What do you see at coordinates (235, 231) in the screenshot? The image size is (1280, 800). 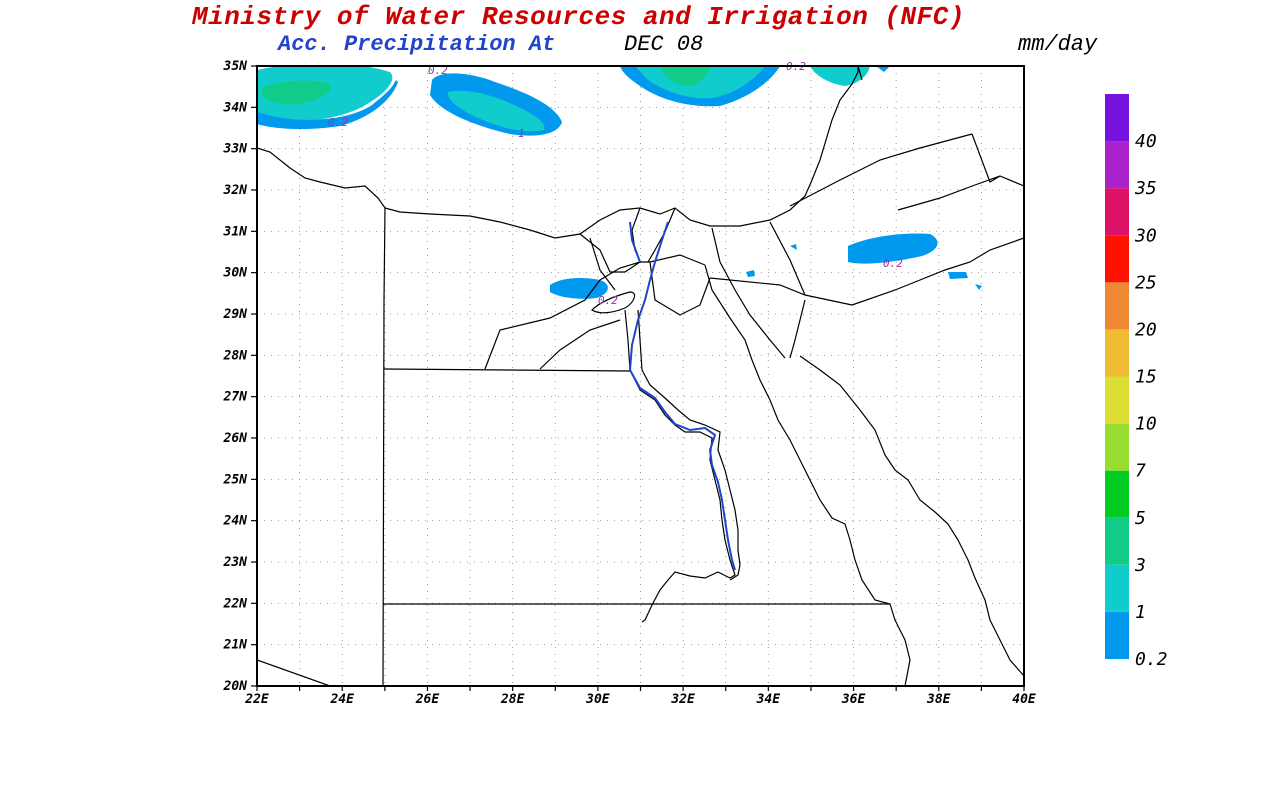 I see `lat-tick-label: 31N` at bounding box center [235, 231].